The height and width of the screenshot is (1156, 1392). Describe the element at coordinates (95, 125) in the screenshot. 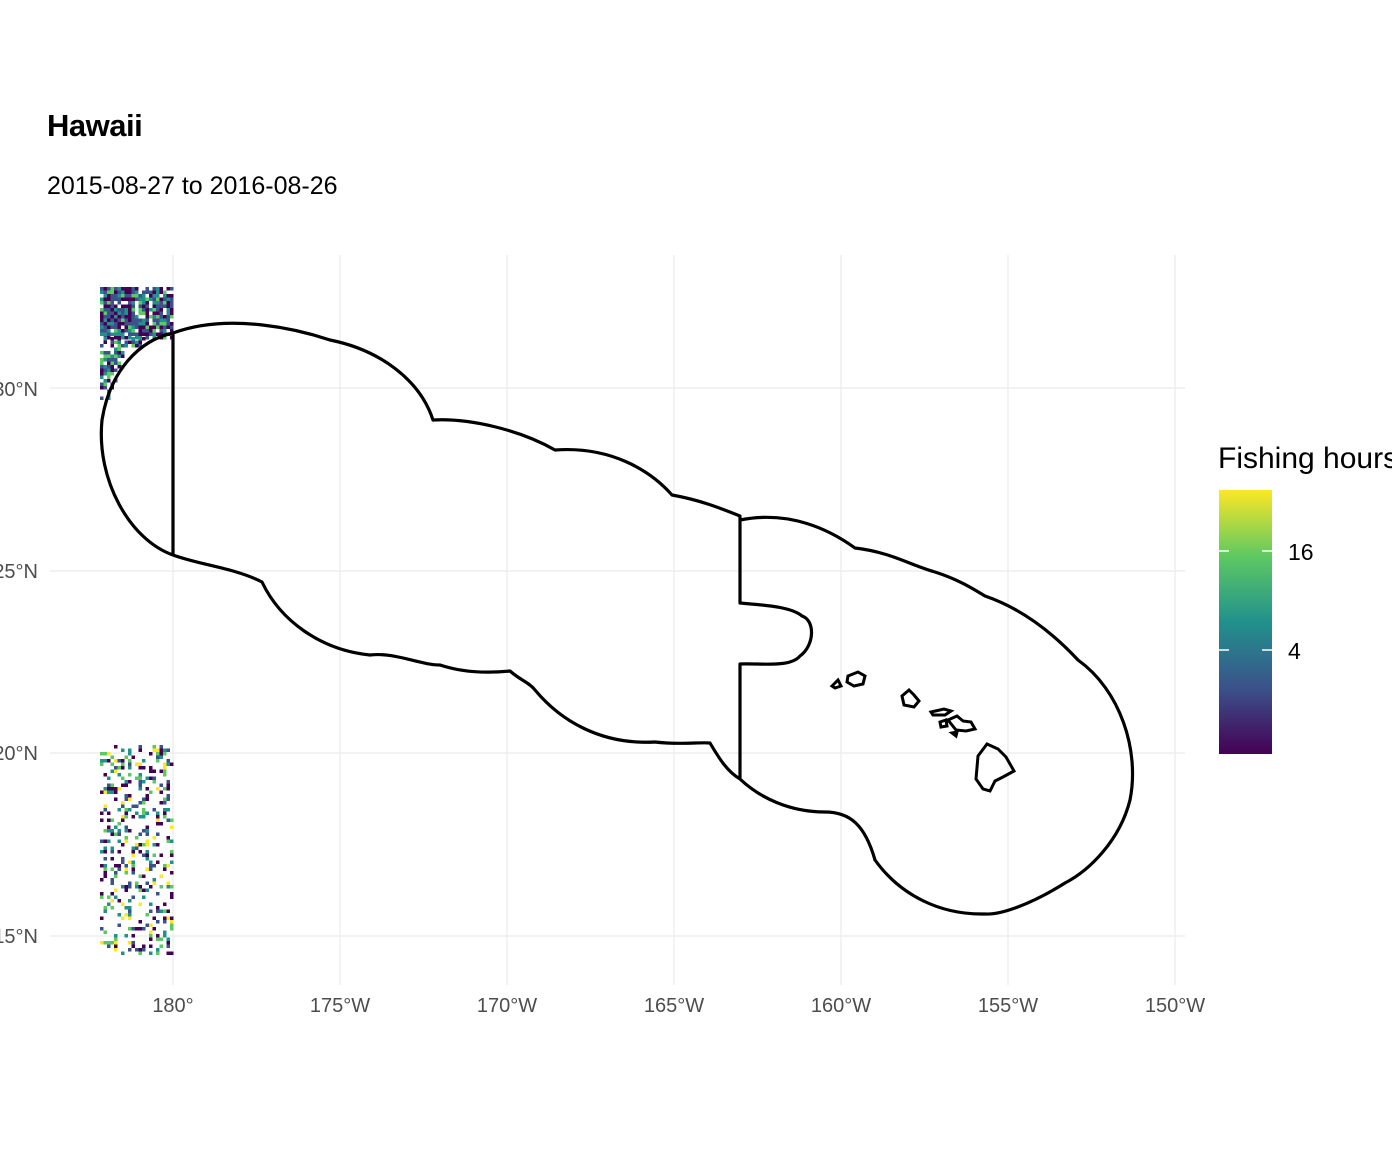

I see `map-title: Hawaii` at that location.